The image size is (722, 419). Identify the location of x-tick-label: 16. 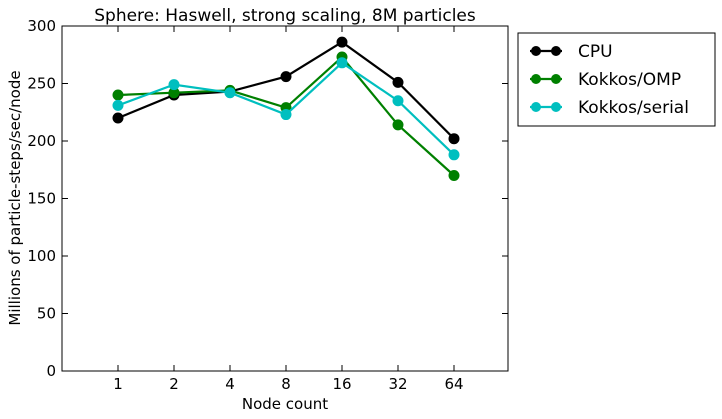
(341, 384).